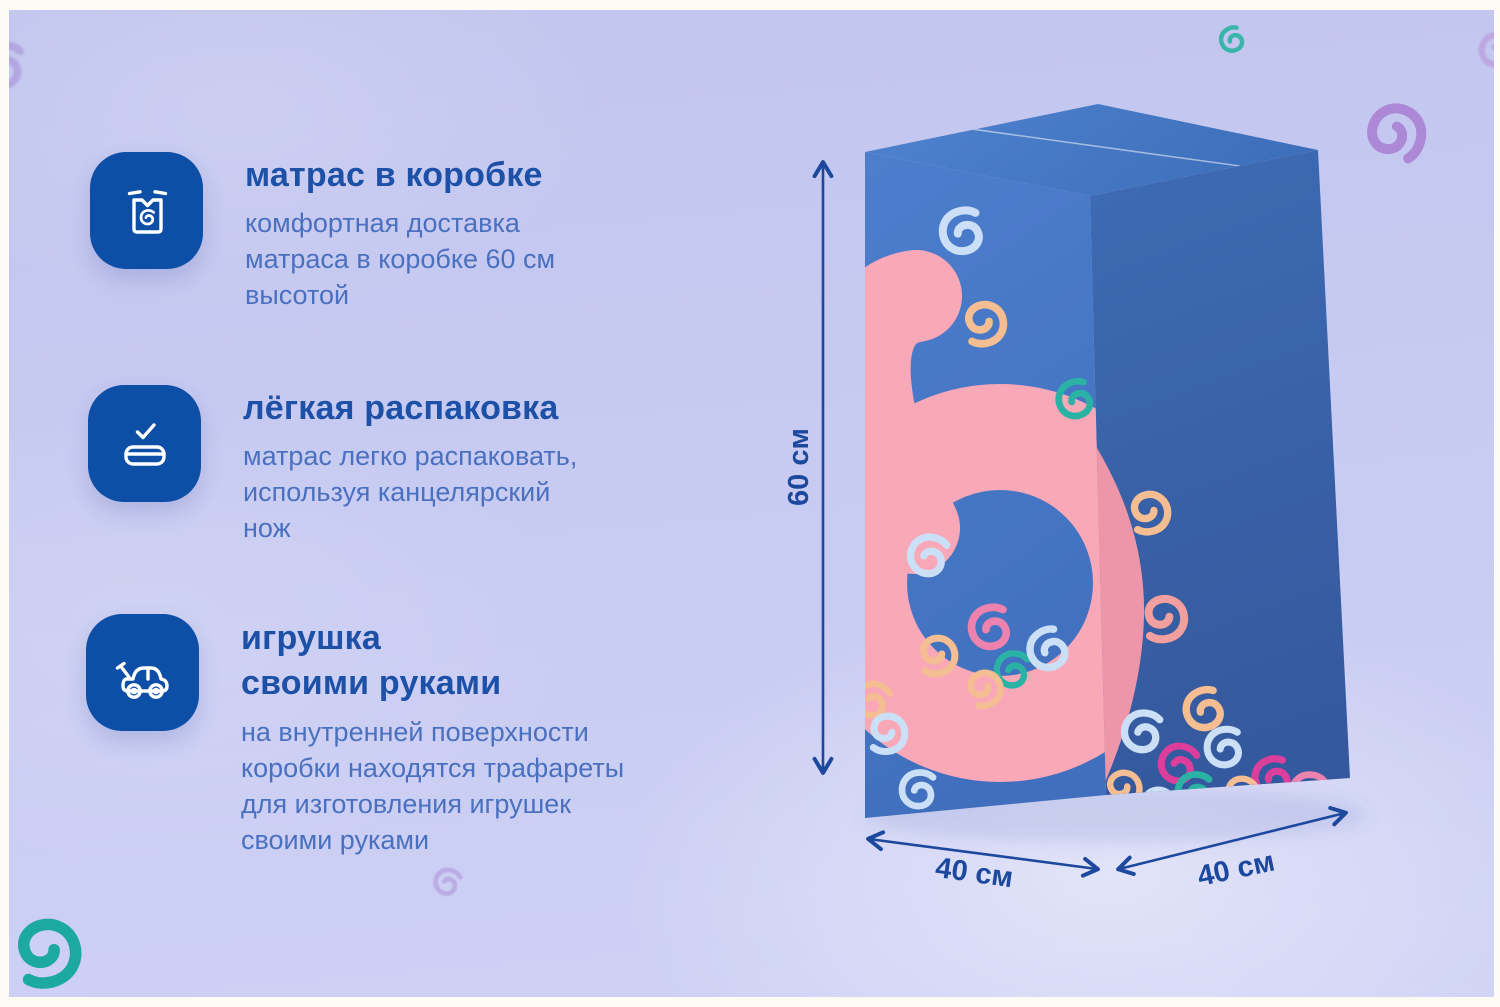  I want to click on box-top-face, so click(1091, 150).